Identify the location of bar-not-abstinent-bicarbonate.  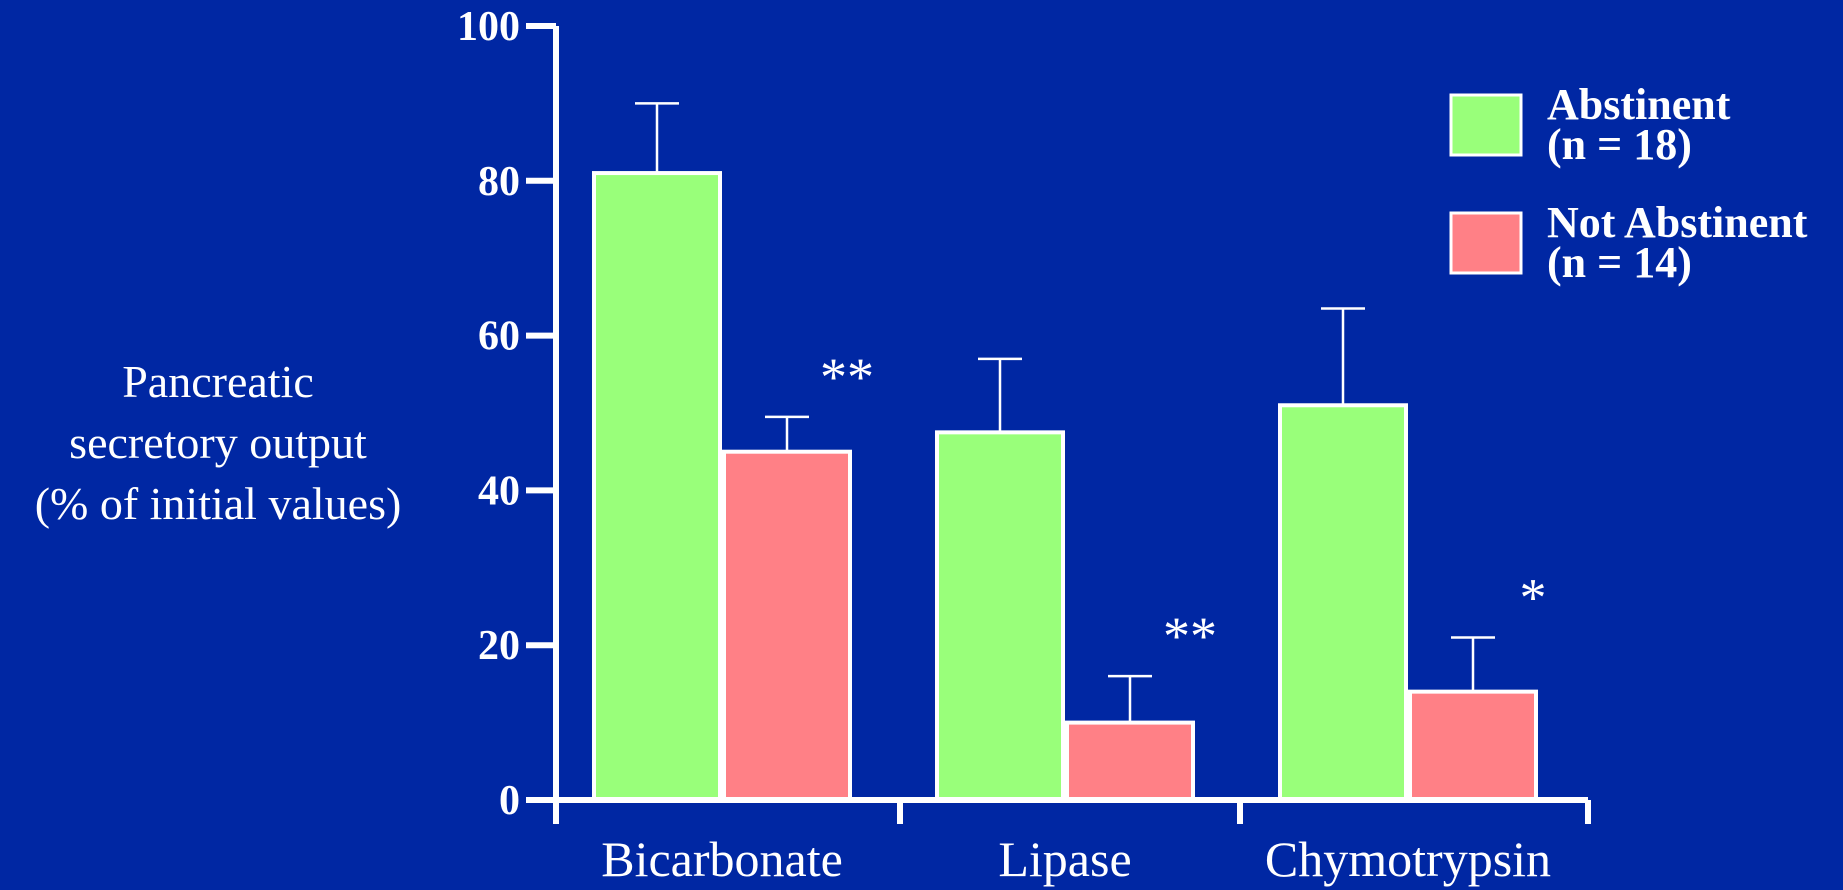
(787, 625).